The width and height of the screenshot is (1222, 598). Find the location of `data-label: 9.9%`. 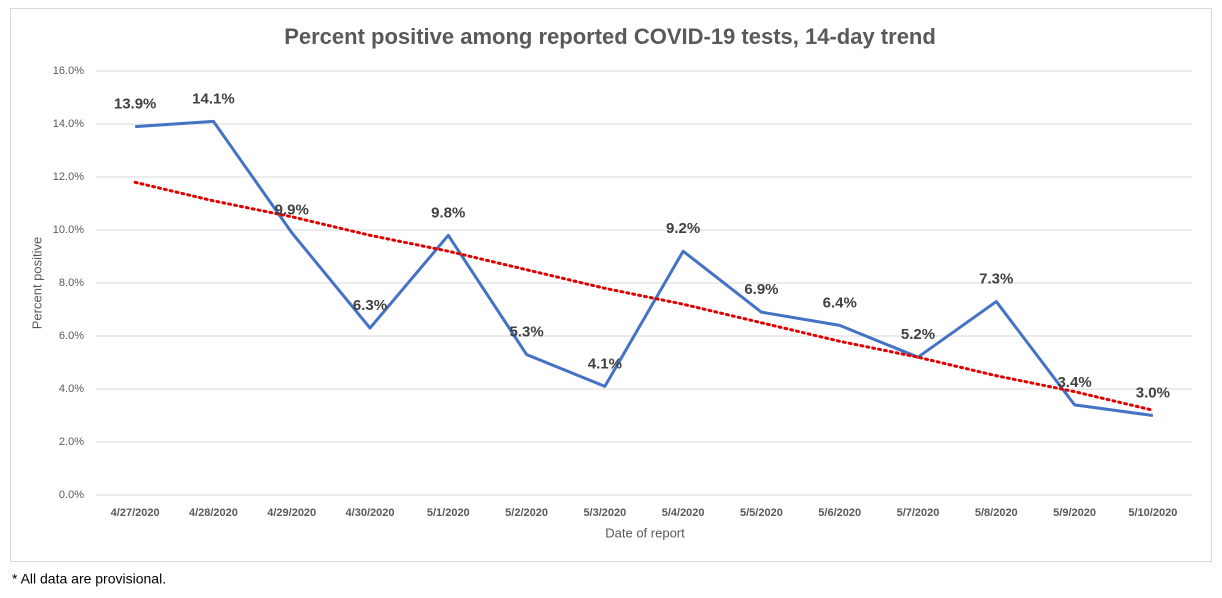

data-label: 9.9% is located at coordinates (292, 210).